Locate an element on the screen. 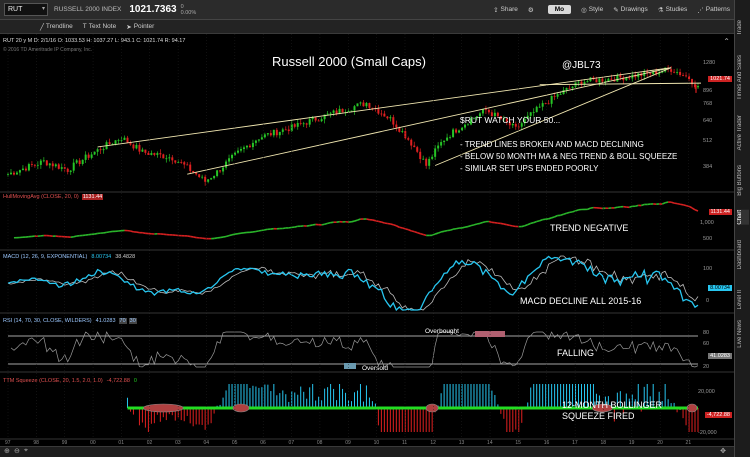  reset-icon: ⌖ is located at coordinates (26, 450).